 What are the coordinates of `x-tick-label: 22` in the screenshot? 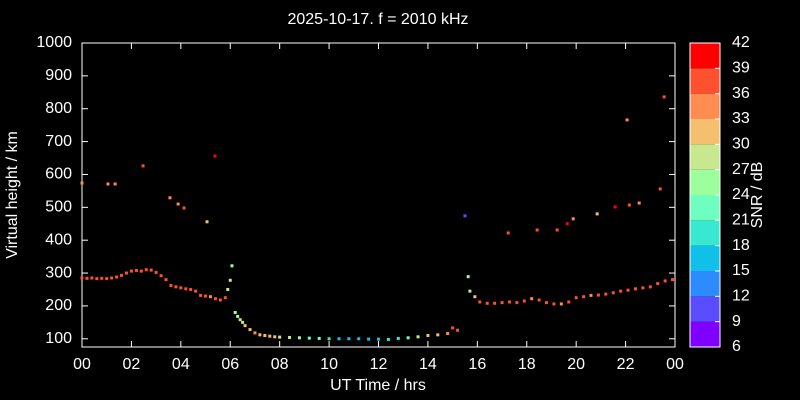 It's located at (626, 364).